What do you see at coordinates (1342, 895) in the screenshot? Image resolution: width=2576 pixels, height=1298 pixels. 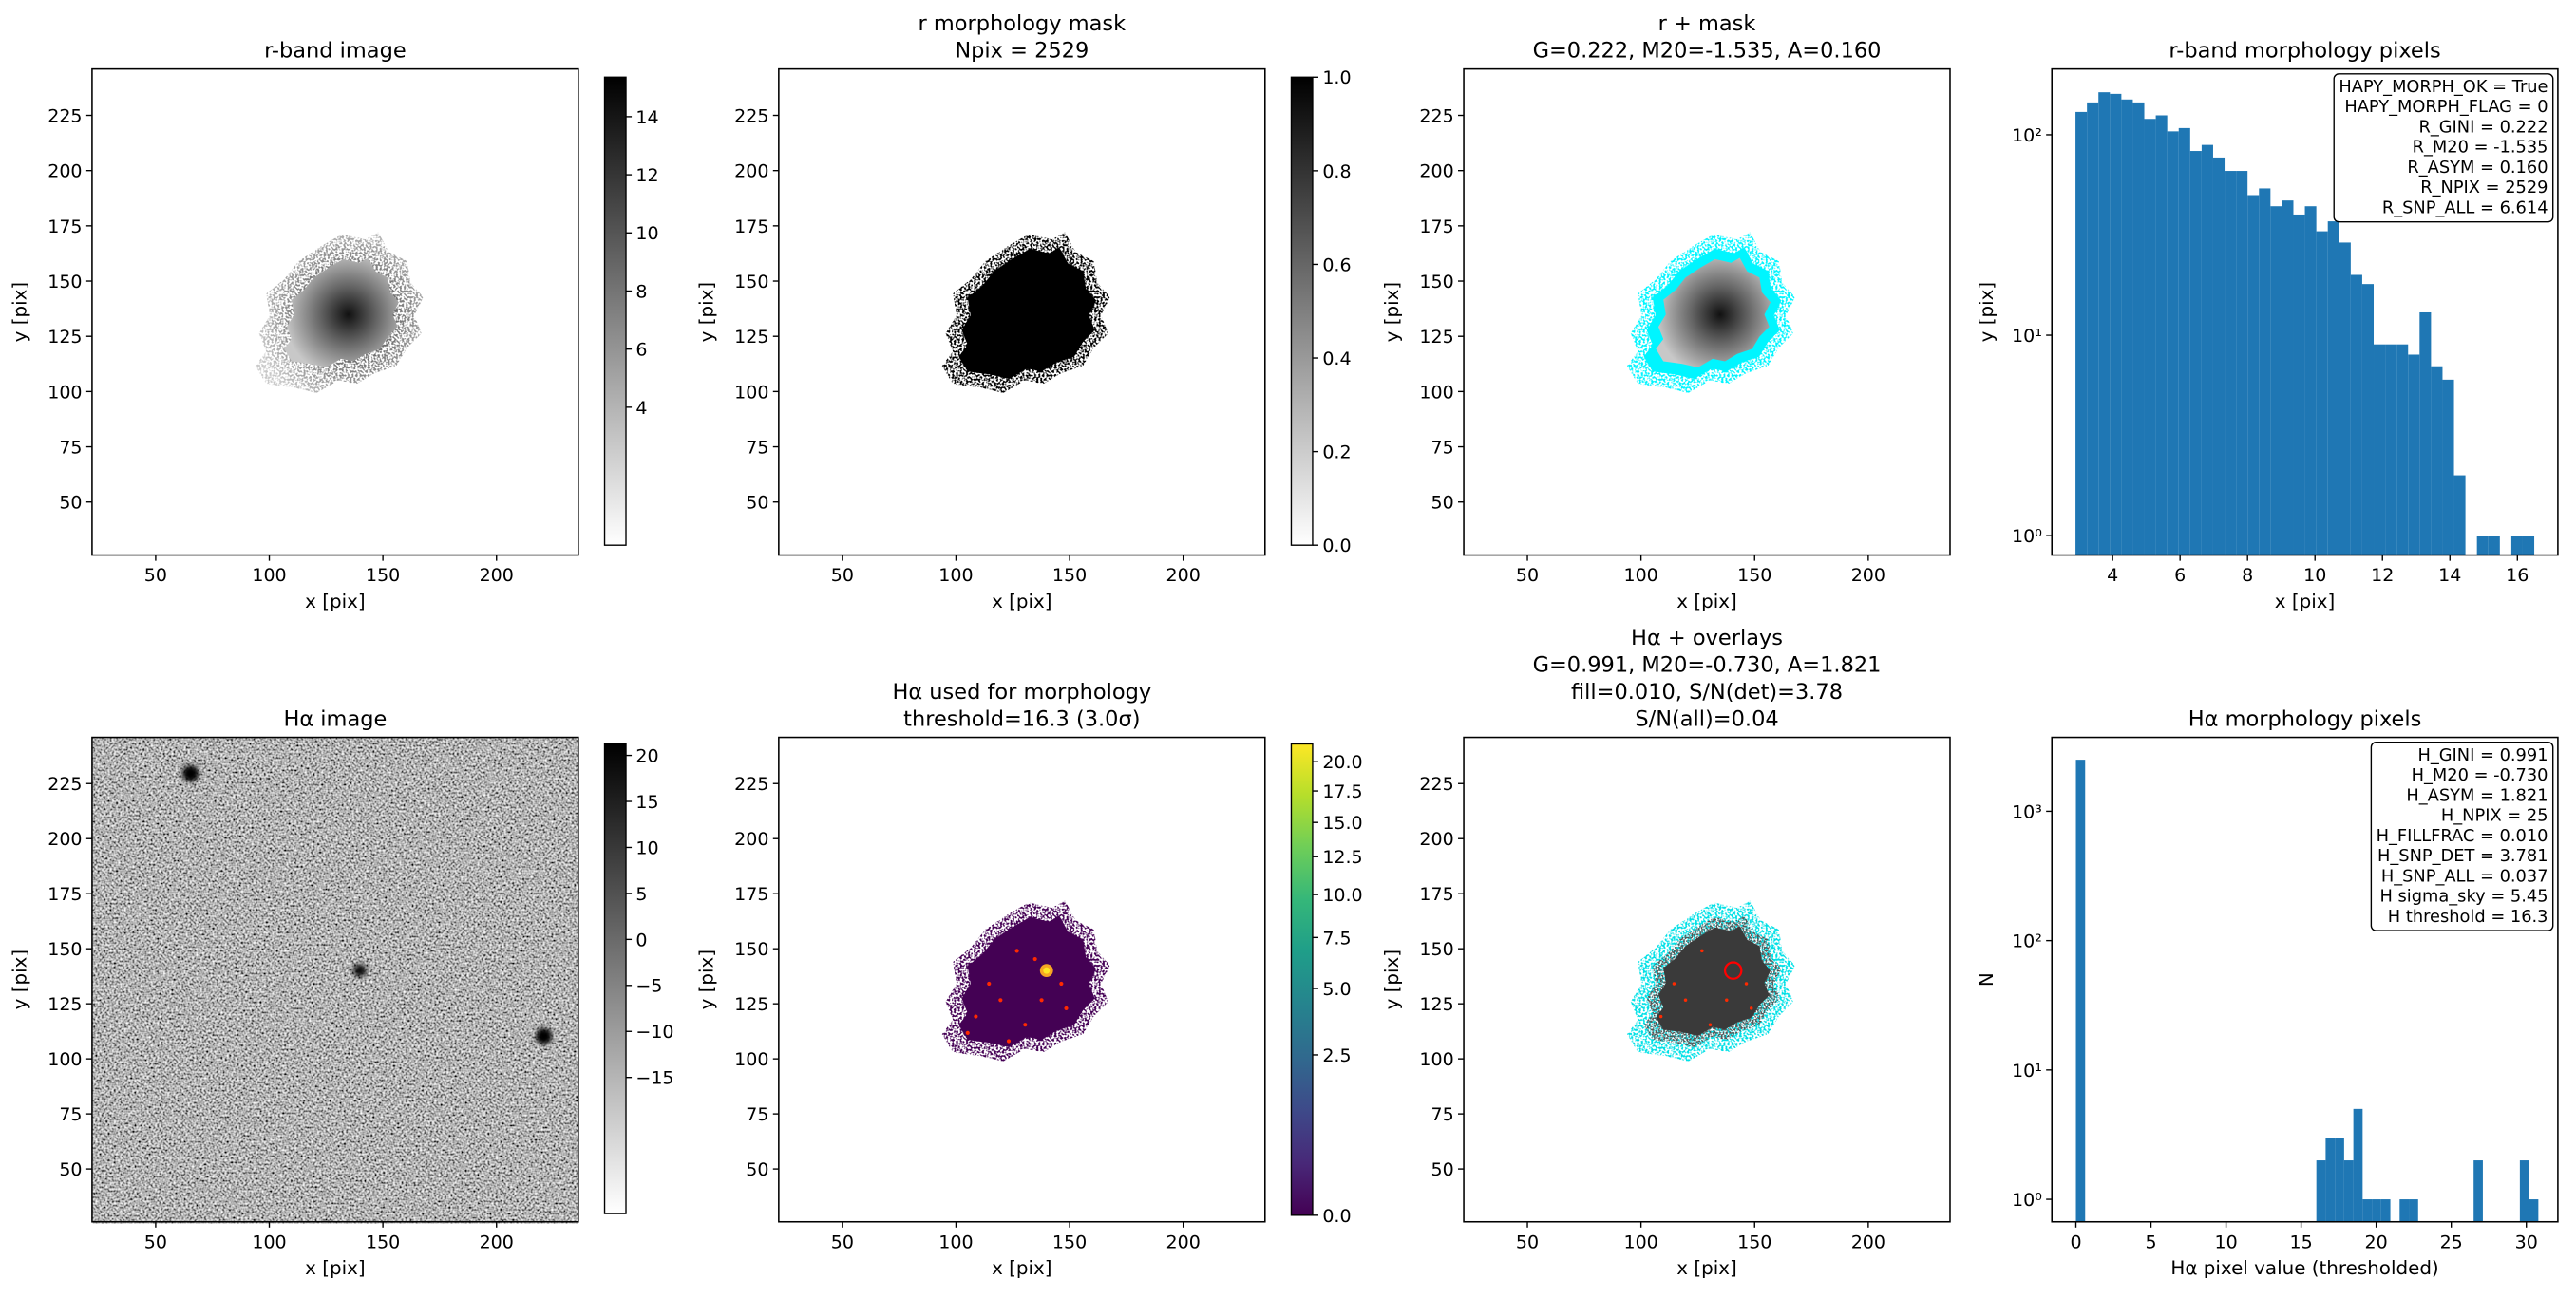 I see `colorbar-tick-label: 10.0` at bounding box center [1342, 895].